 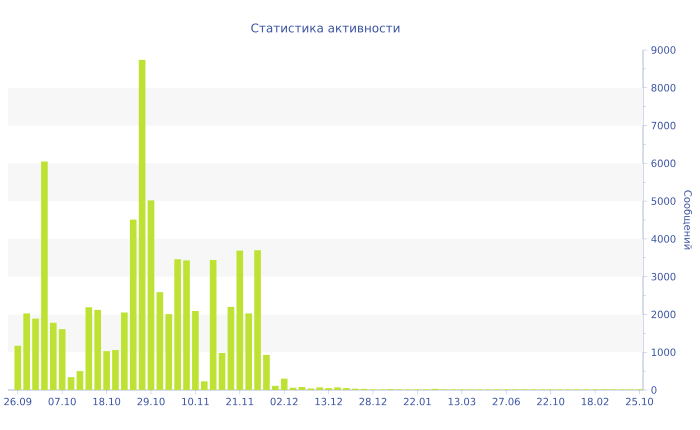 I want to click on x-tick-label: 22.10, so click(x=550, y=402).